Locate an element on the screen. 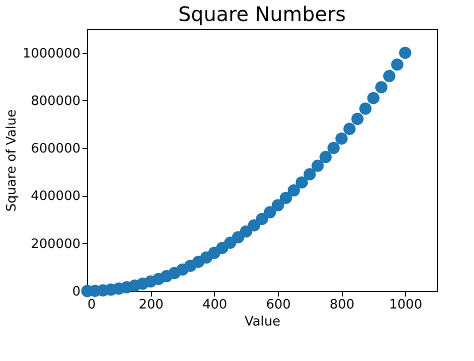  chart-title: Square Numbers is located at coordinates (262, 14).